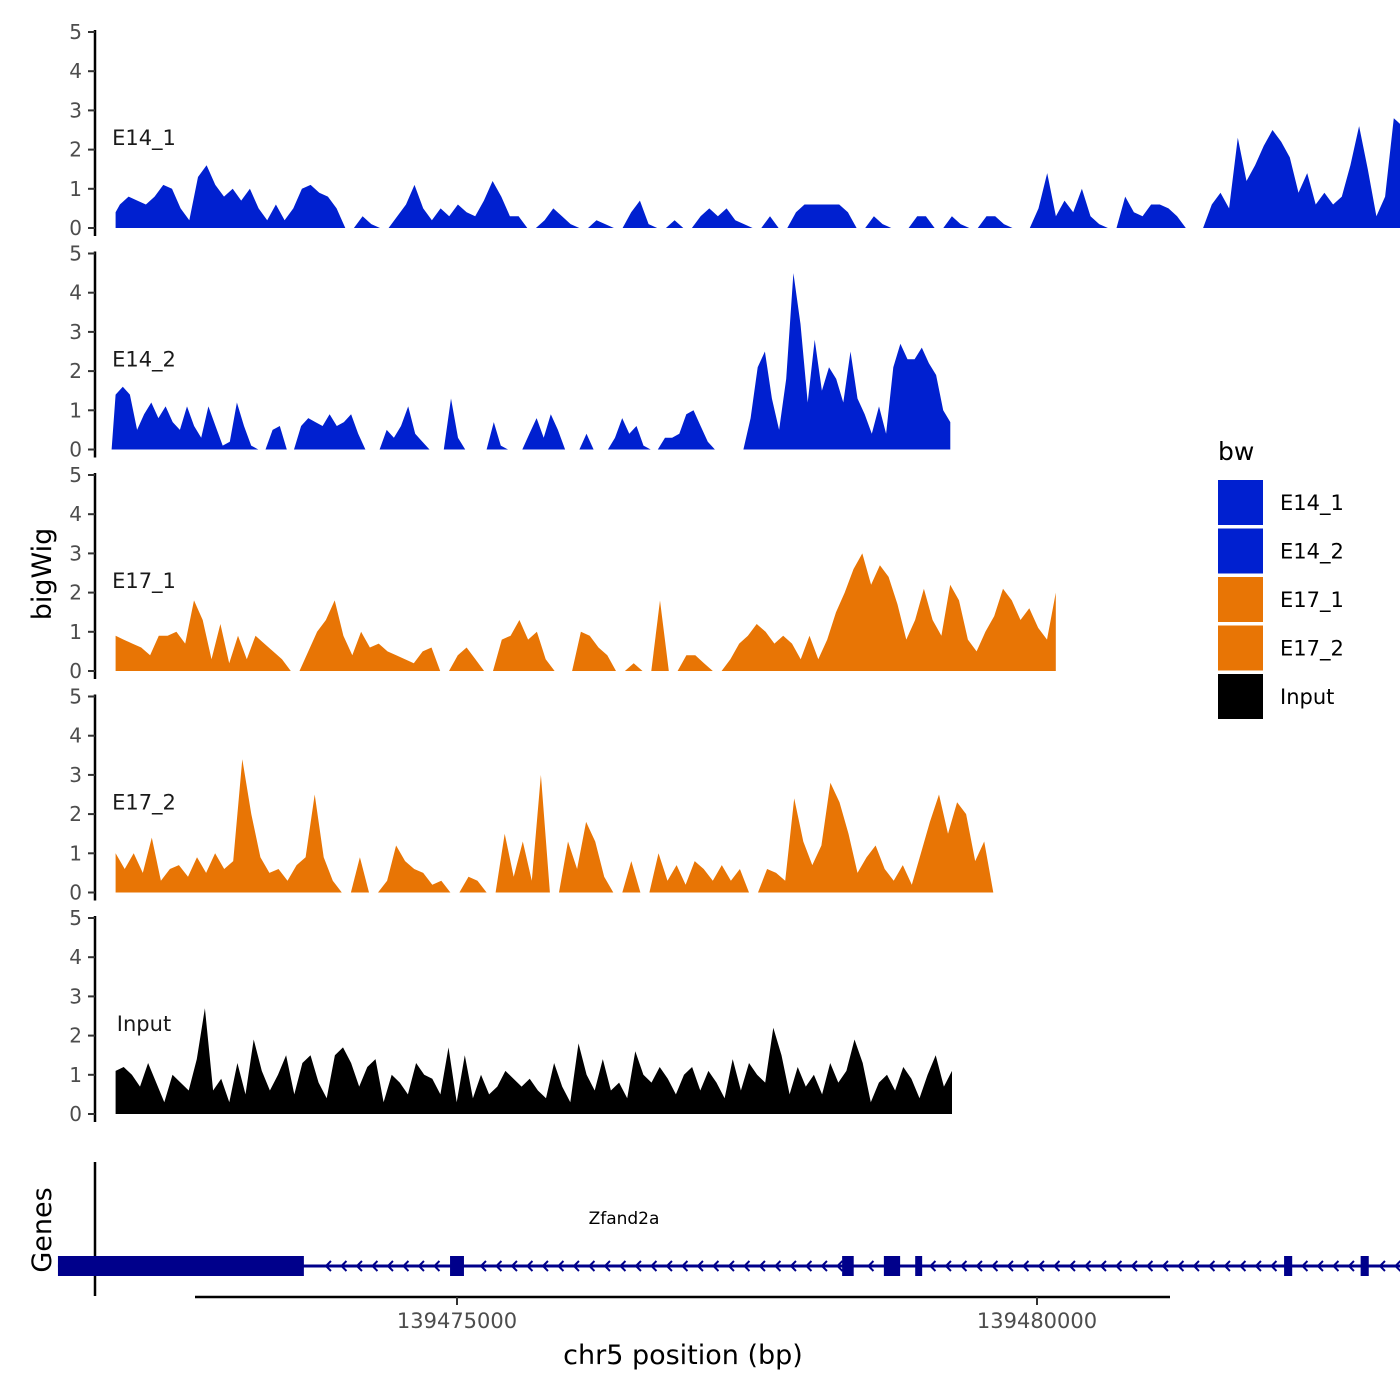  I want to click on track-label: E14_2, so click(144, 359).